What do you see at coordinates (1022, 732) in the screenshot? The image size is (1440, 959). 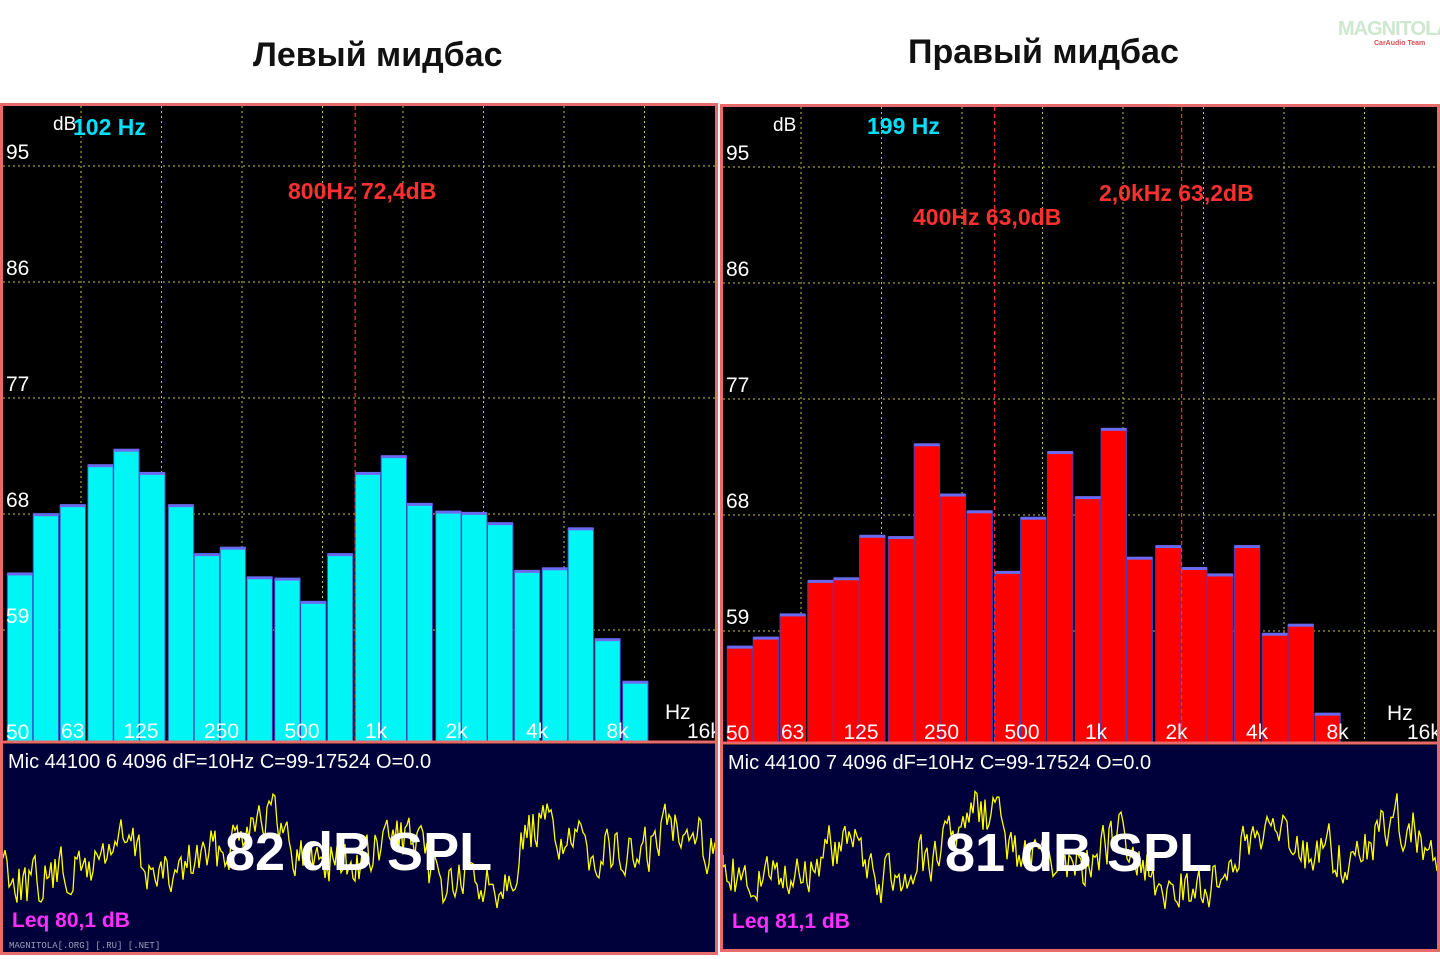 I see `x-tick-label: 500` at bounding box center [1022, 732].